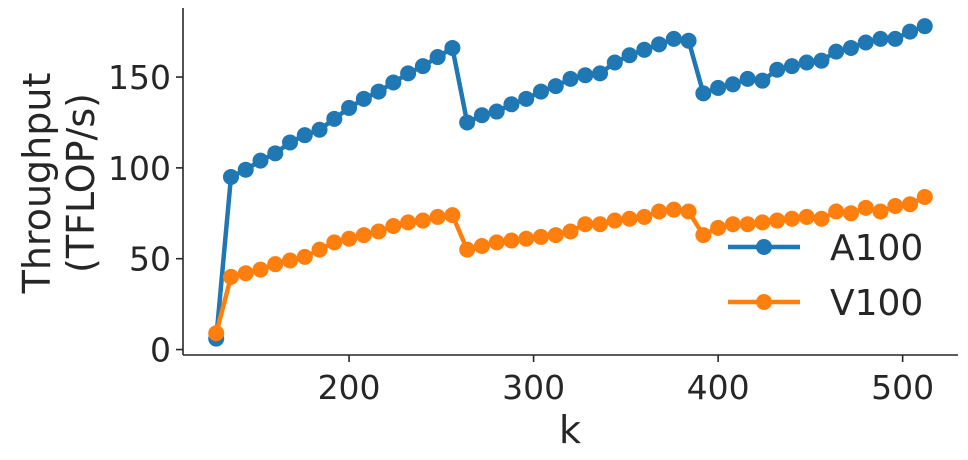  What do you see at coordinates (876, 248) in the screenshot?
I see `legend-label-a100: A100` at bounding box center [876, 248].